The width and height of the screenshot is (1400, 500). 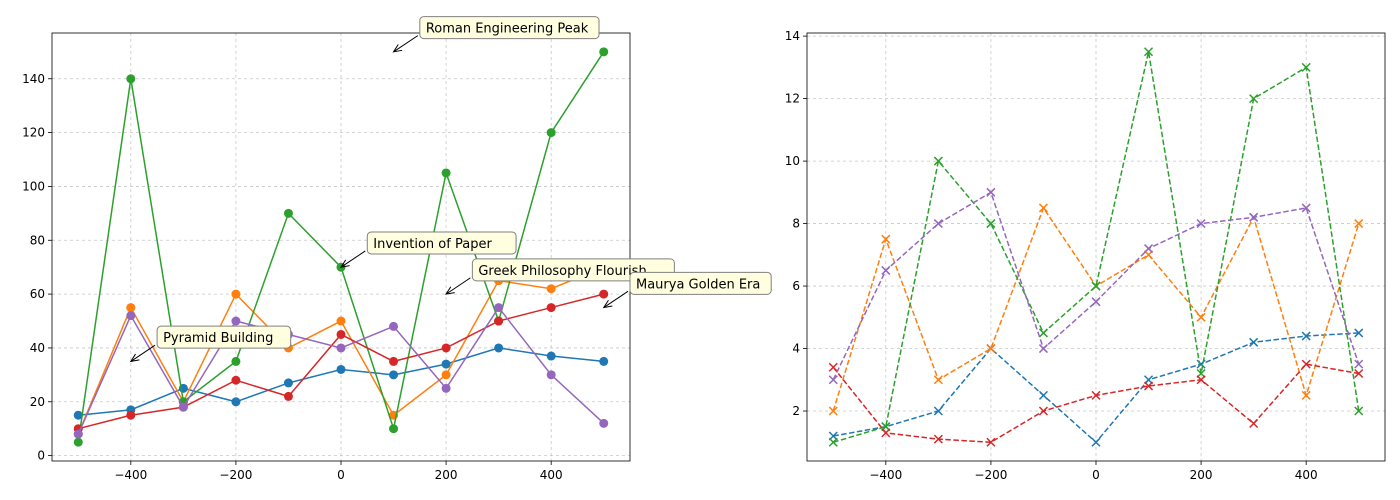 I want to click on y-tick-label: 6, so click(x=796, y=286).